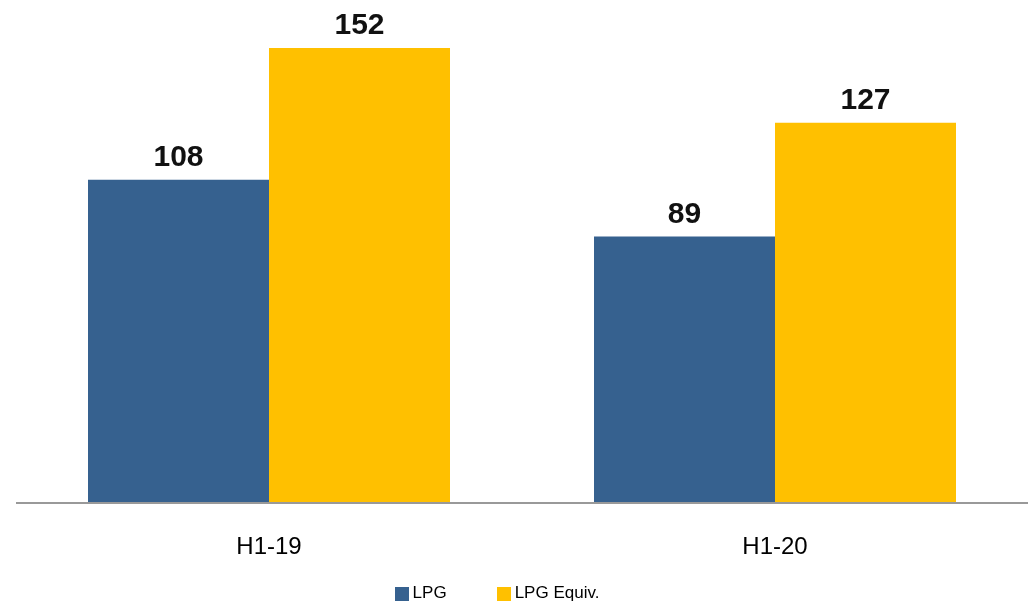  What do you see at coordinates (557, 592) in the screenshot?
I see `legend-label: LPG Equiv.` at bounding box center [557, 592].